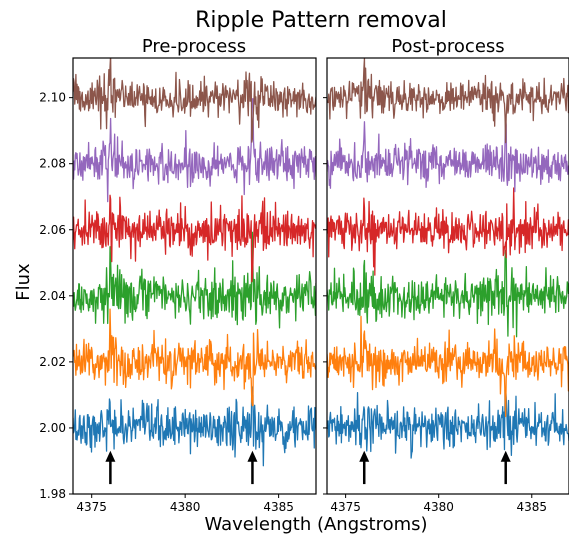 The height and width of the screenshot is (537, 569). What do you see at coordinates (321, 20) in the screenshot?
I see `figure-title: Ripple Pattern removal` at bounding box center [321, 20].